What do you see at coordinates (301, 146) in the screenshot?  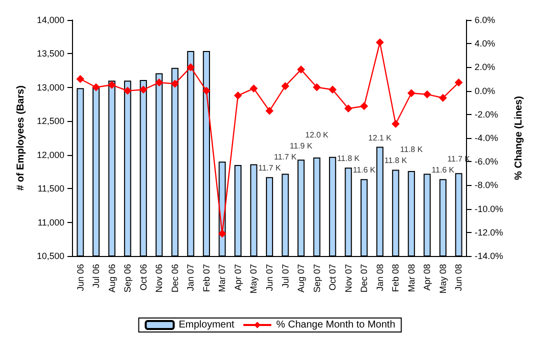 I see `data-label: 11.9 K` at bounding box center [301, 146].